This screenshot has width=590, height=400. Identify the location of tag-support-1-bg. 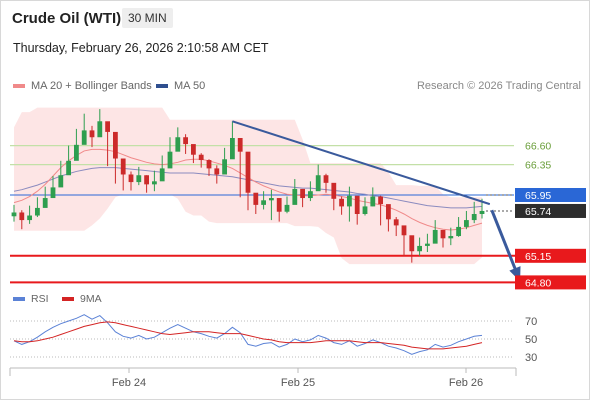
(550, 255).